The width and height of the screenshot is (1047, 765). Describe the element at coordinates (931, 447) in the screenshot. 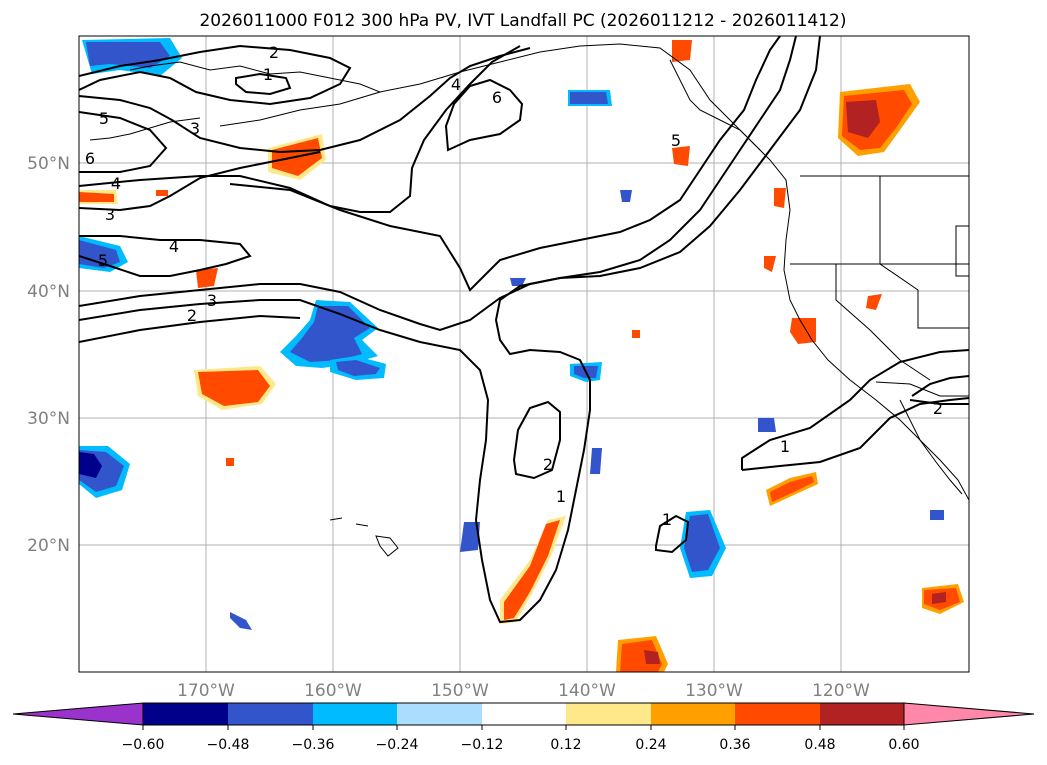

I see `baja-coast` at that location.